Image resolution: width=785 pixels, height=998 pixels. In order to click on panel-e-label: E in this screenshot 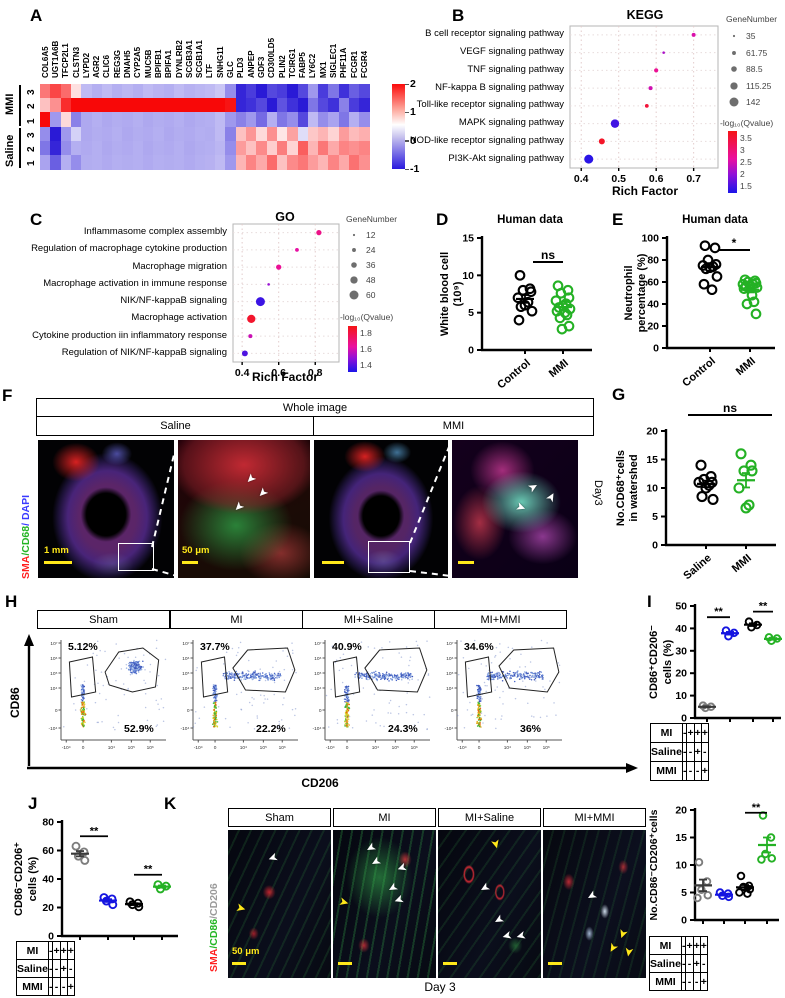, I will do `click(618, 219)`.